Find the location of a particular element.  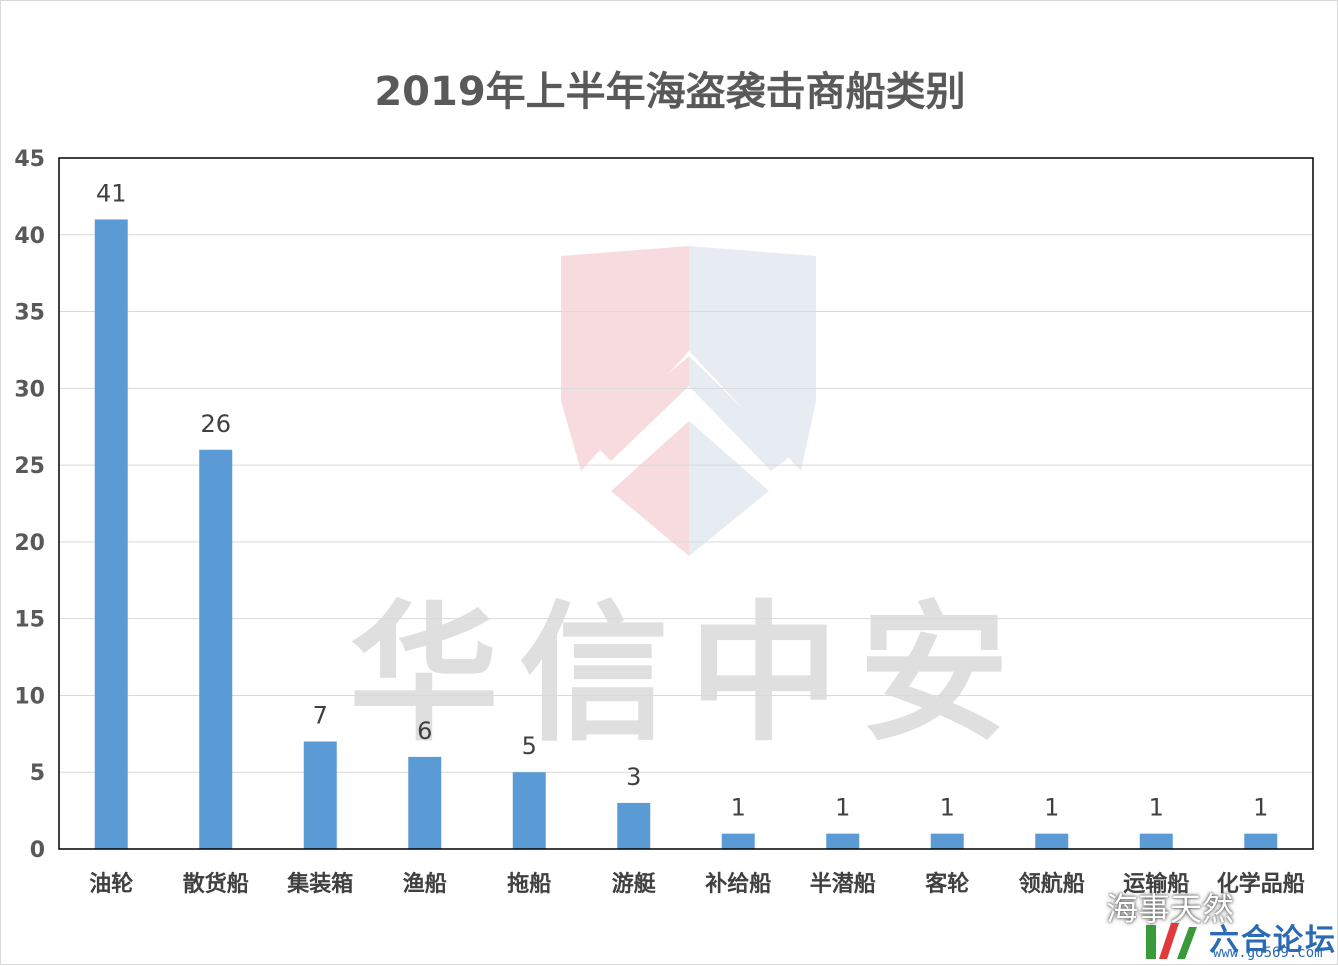

y-tick-label: 20 is located at coordinates (29, 543).